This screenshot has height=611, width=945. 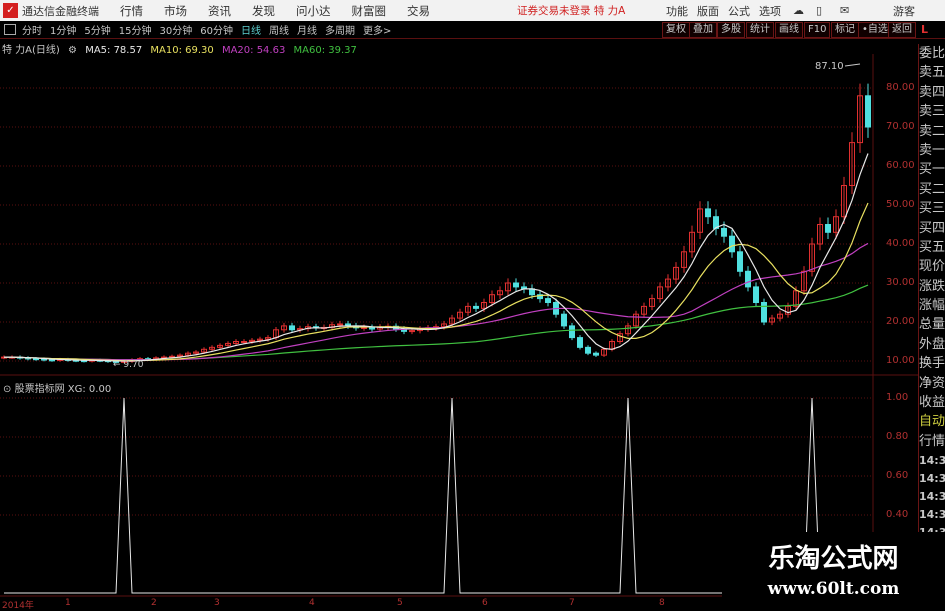 What do you see at coordinates (875, 30) in the screenshot?
I see `watchlist-button: •自选` at bounding box center [875, 30].